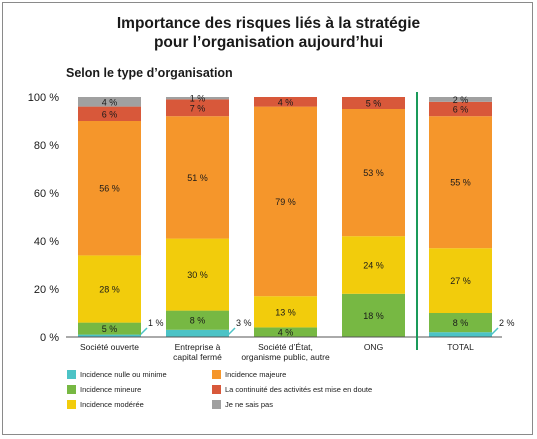 The width and height of the screenshot is (537, 439). What do you see at coordinates (123, 374) in the screenshot?
I see `legend-label: Incidence nulle ou minime` at bounding box center [123, 374].